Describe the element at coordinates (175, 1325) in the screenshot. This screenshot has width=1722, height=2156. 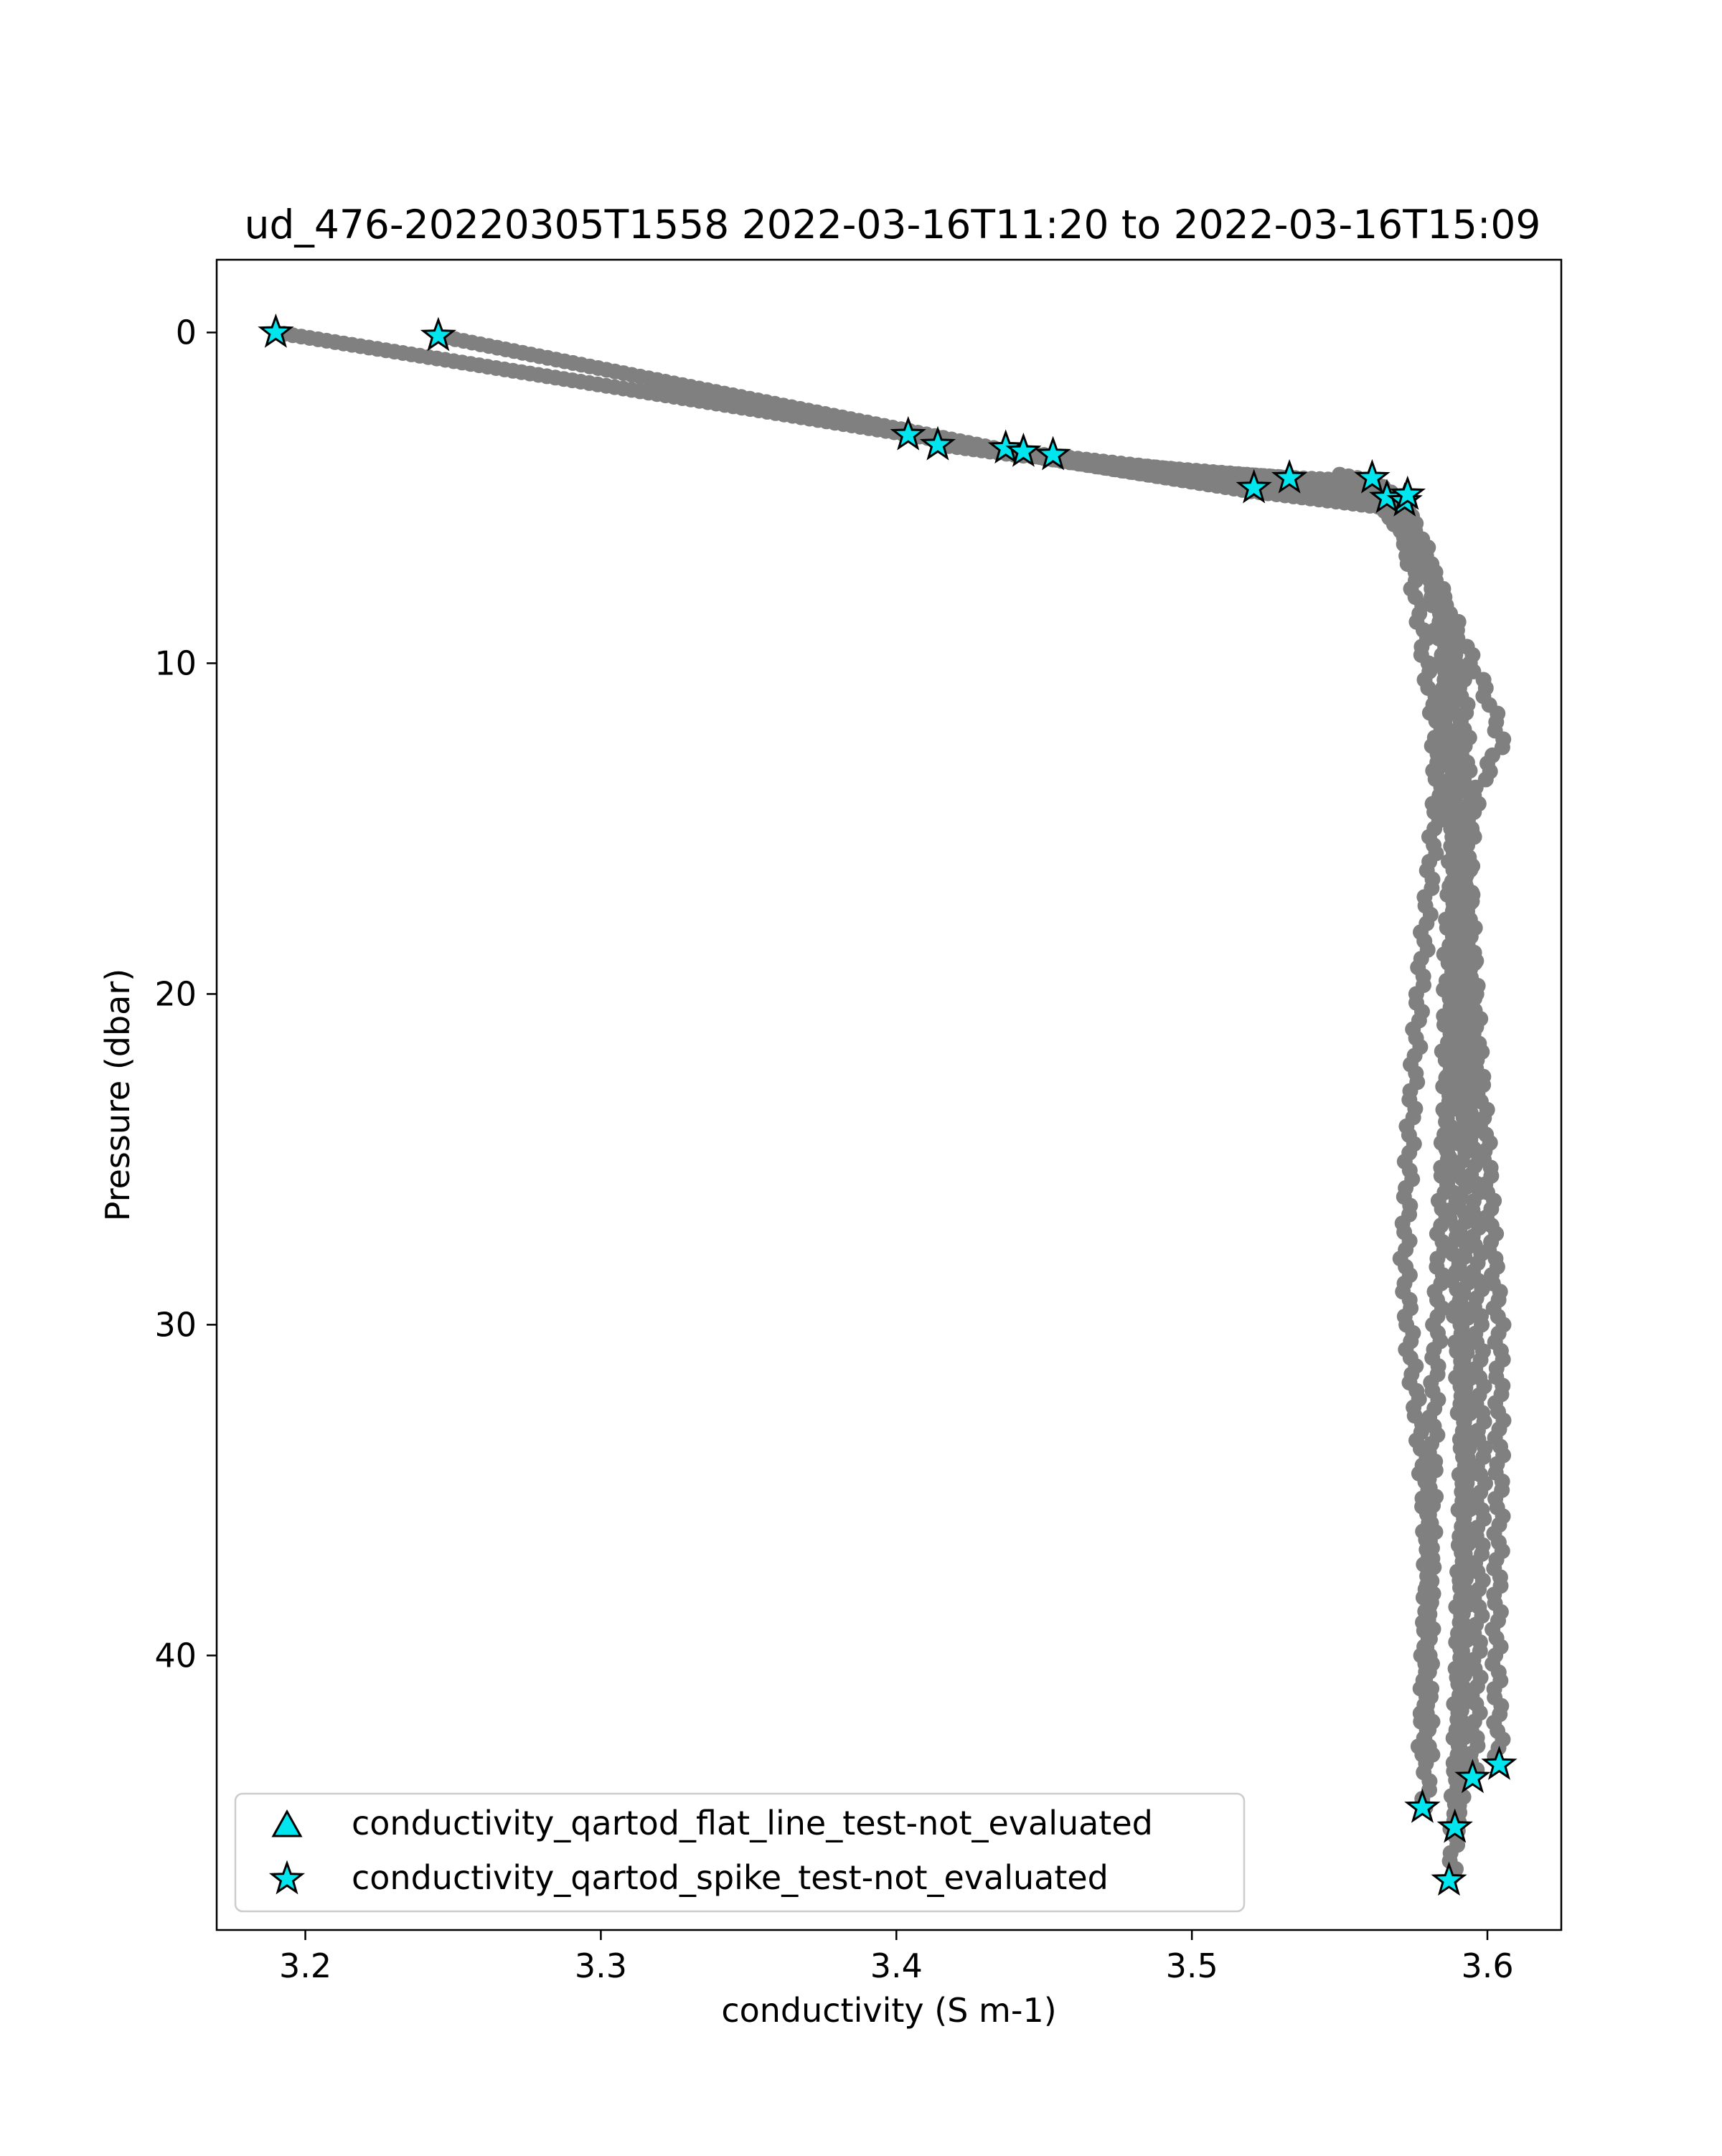
I see `y-tick-label: 30` at that location.